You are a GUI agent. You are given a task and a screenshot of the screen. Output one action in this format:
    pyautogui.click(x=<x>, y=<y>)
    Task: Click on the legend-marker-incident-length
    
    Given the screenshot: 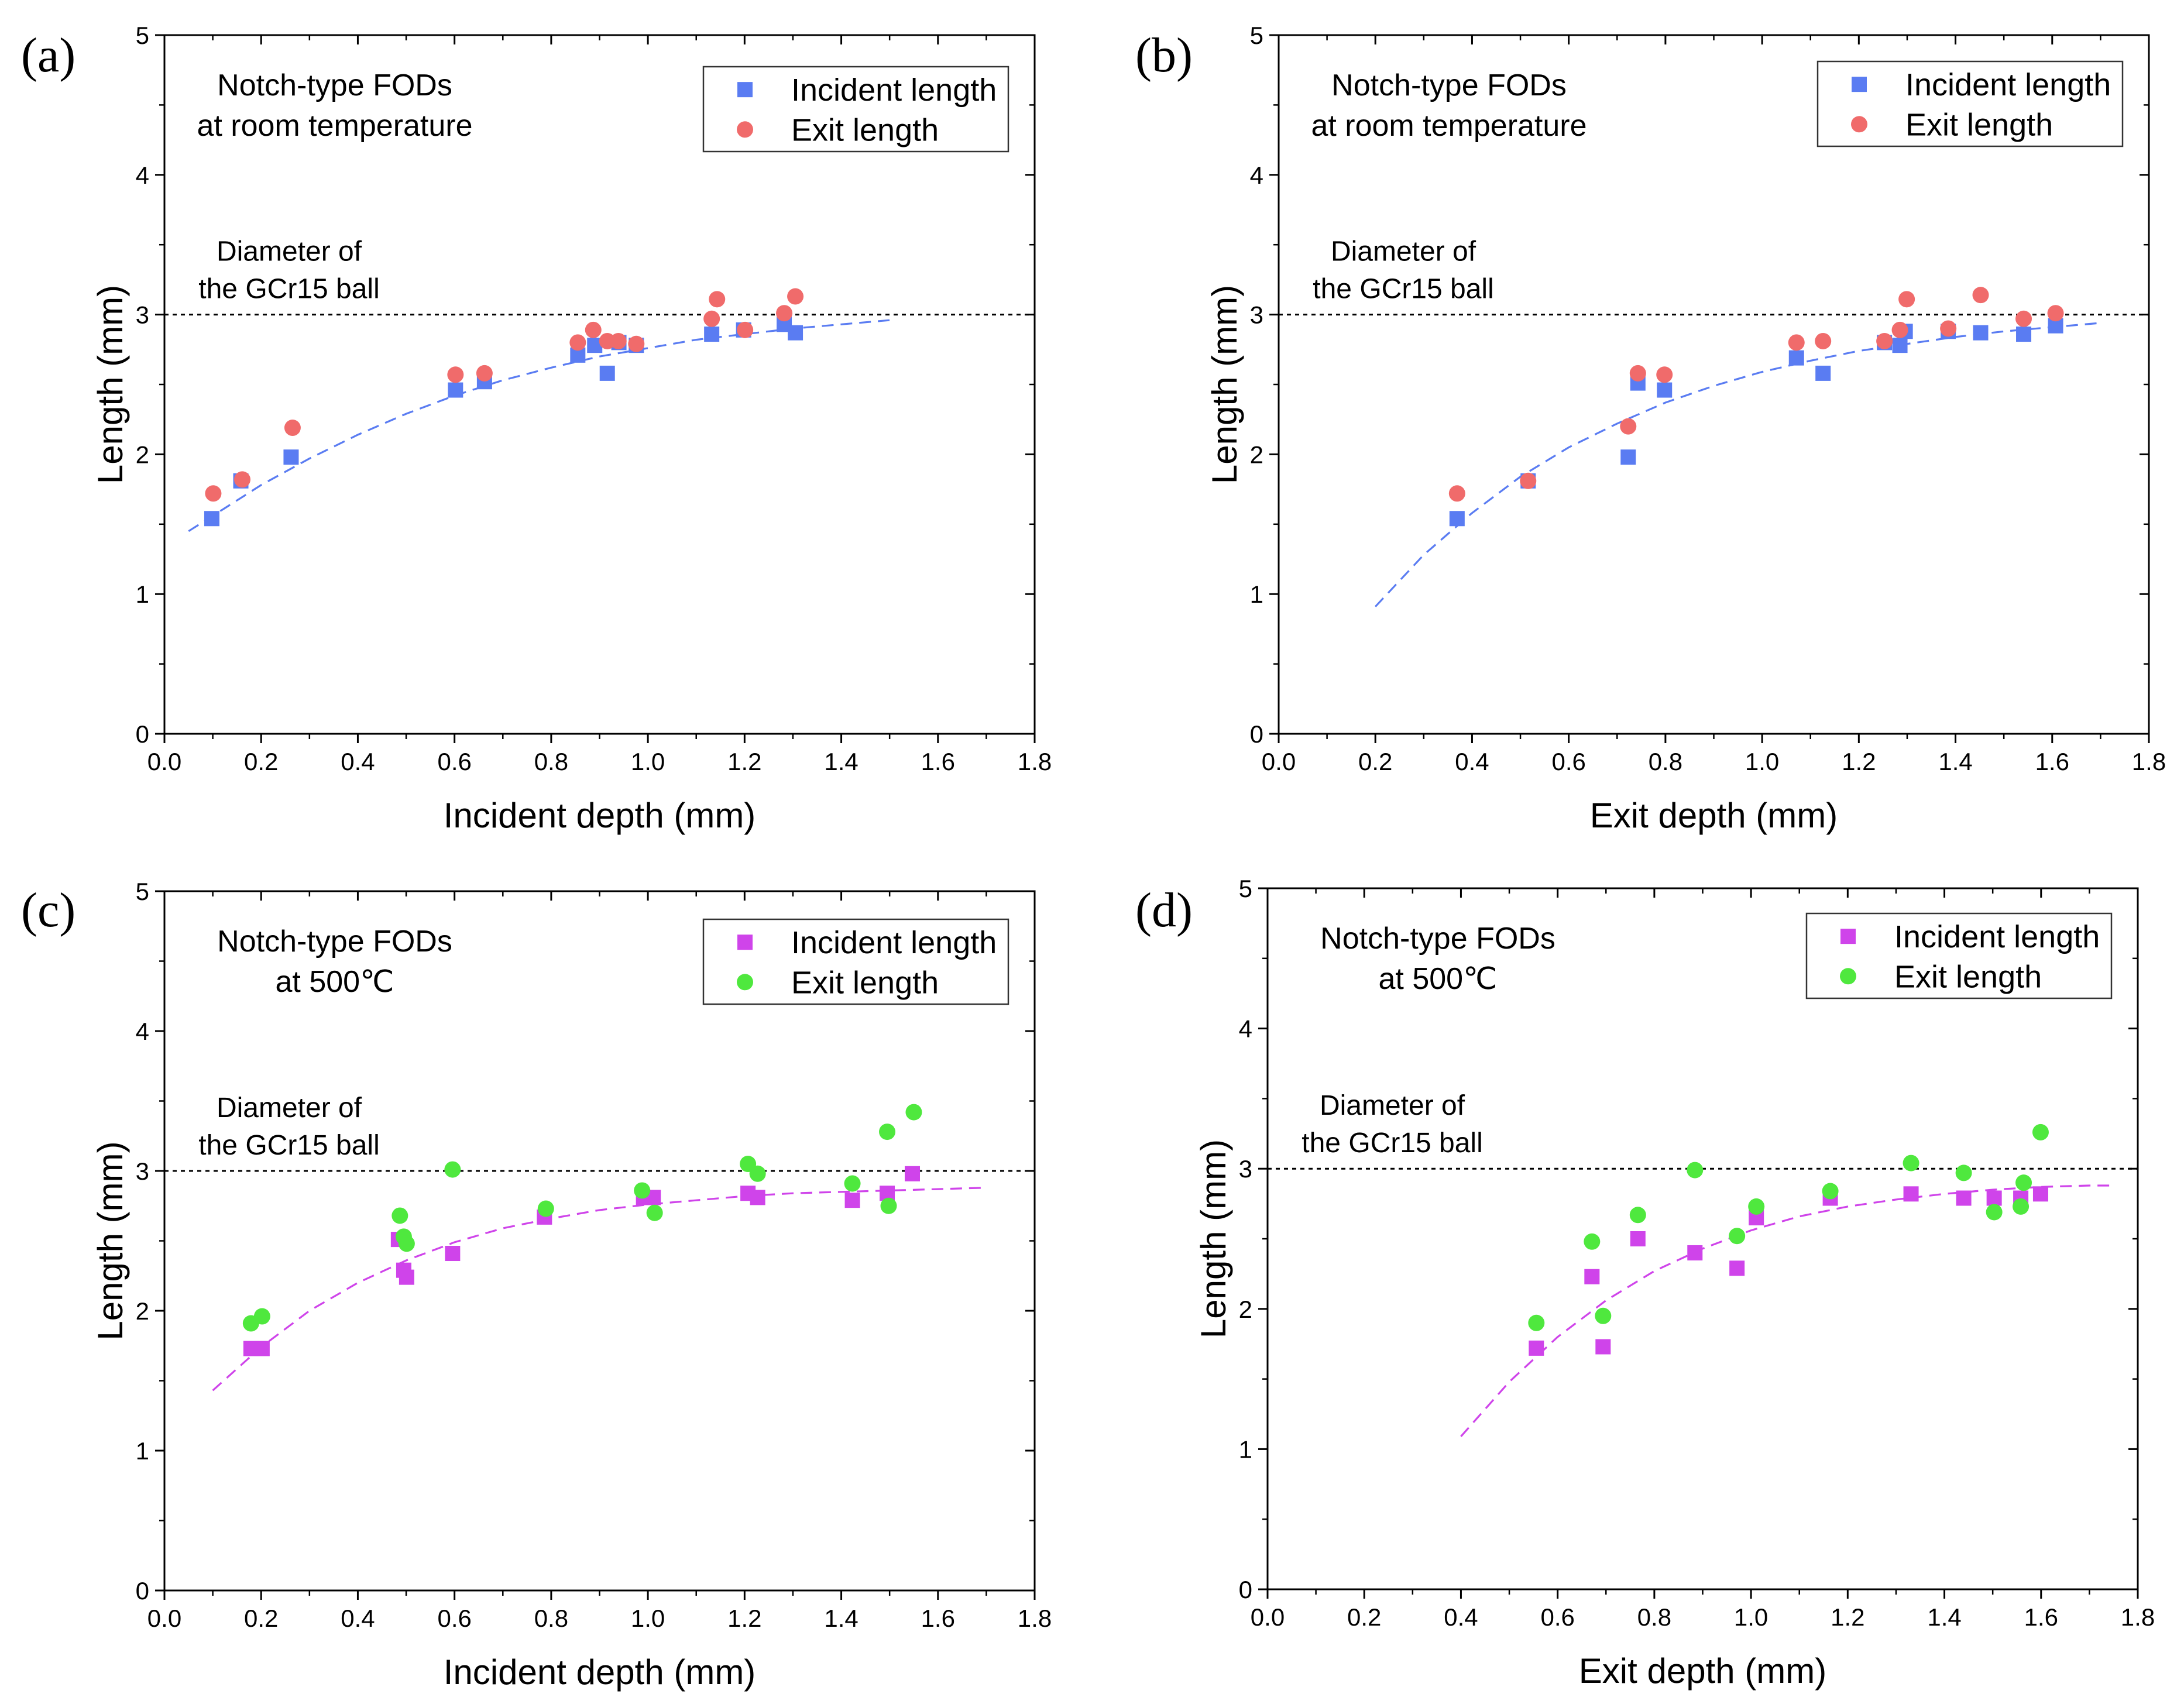 What is the action you would take?
    pyautogui.click(x=1848, y=936)
    